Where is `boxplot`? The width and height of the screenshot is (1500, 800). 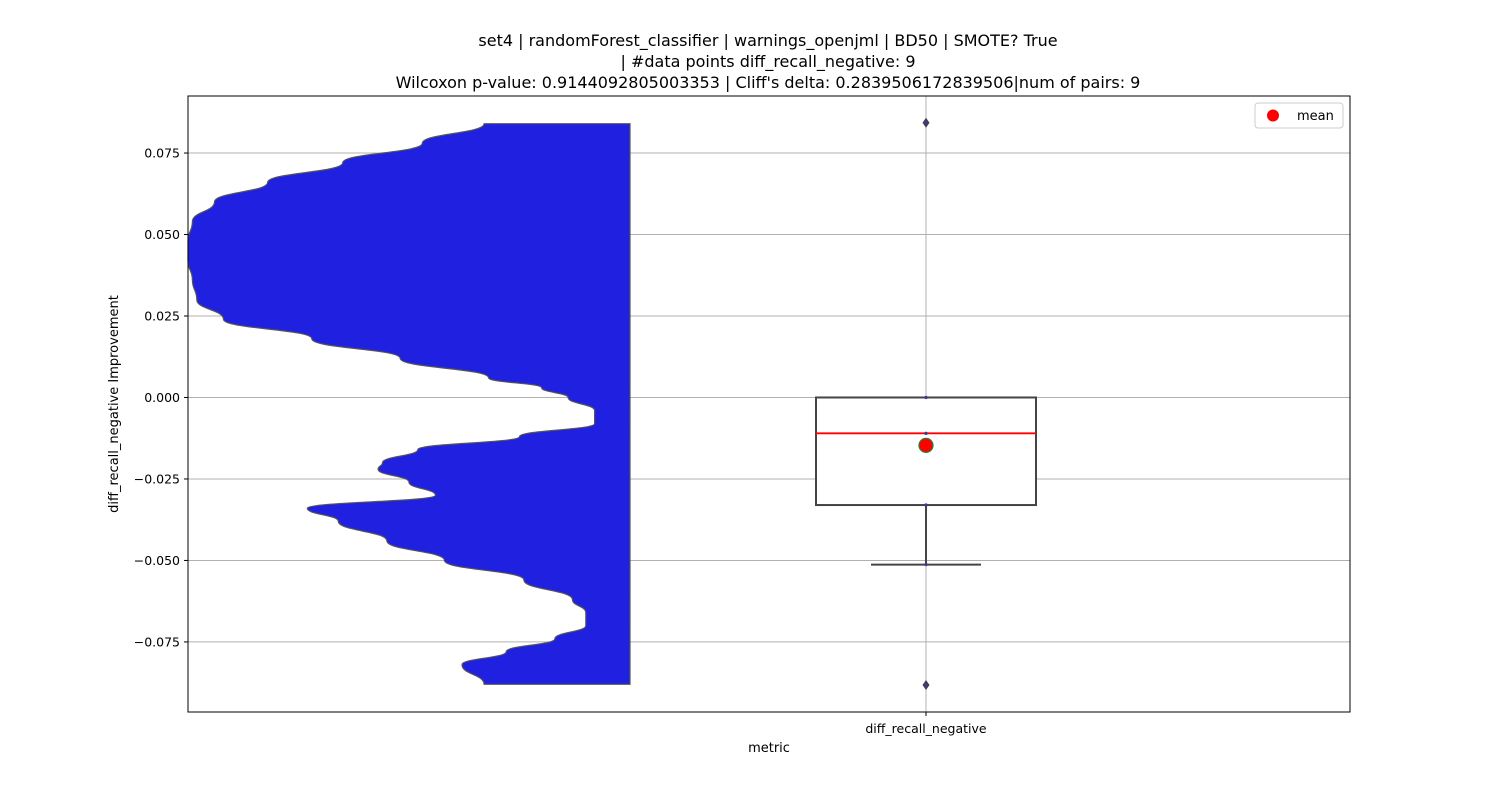 boxplot is located at coordinates (926, 403).